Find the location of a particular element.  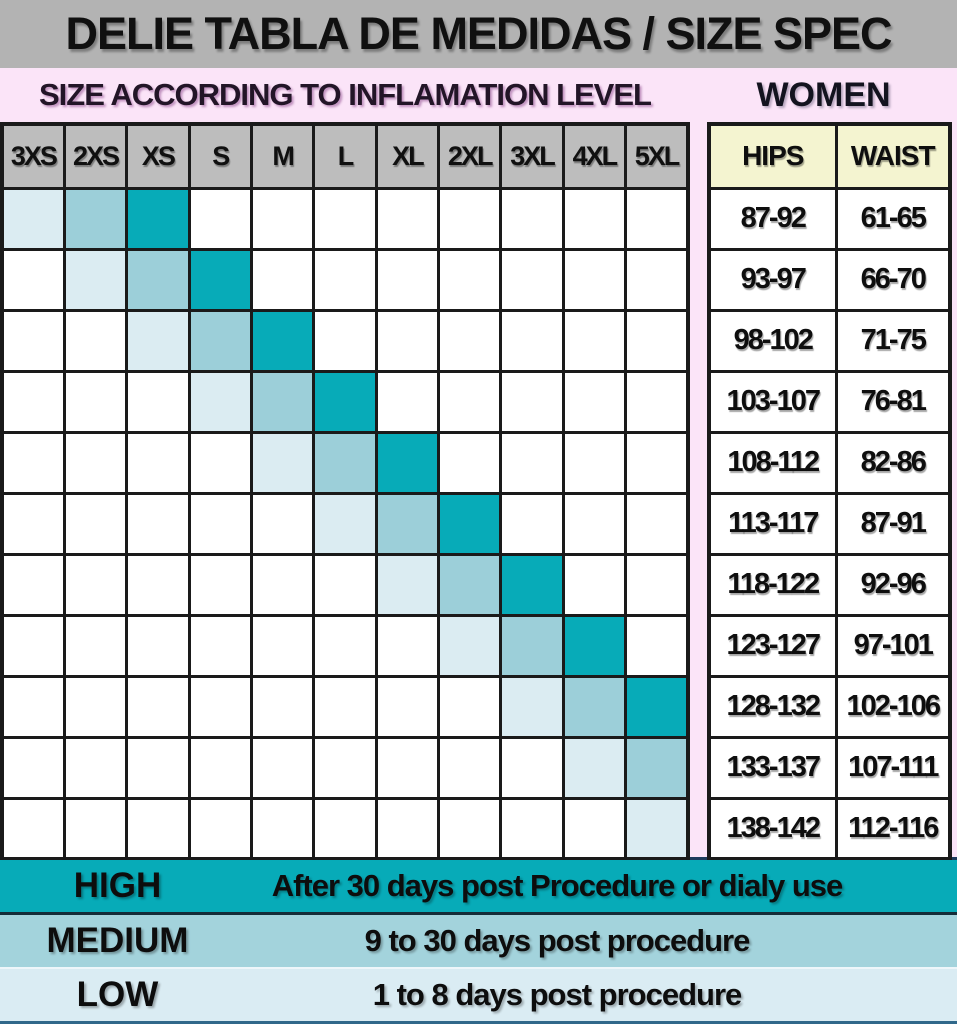

medium-level-cell-s is located at coordinates (220, 340).